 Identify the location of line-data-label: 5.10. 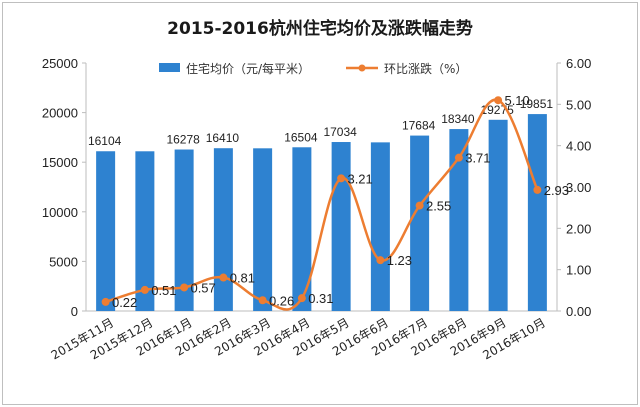
(516, 100).